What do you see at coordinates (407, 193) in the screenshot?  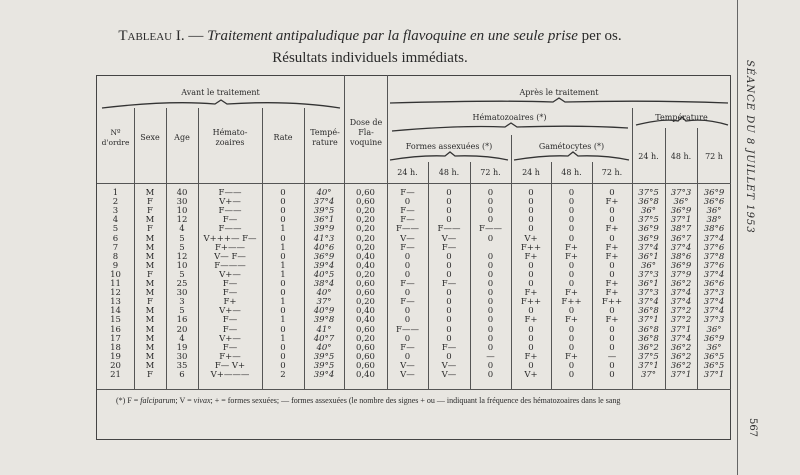 I see `cell-assex-24: F—` at bounding box center [407, 193].